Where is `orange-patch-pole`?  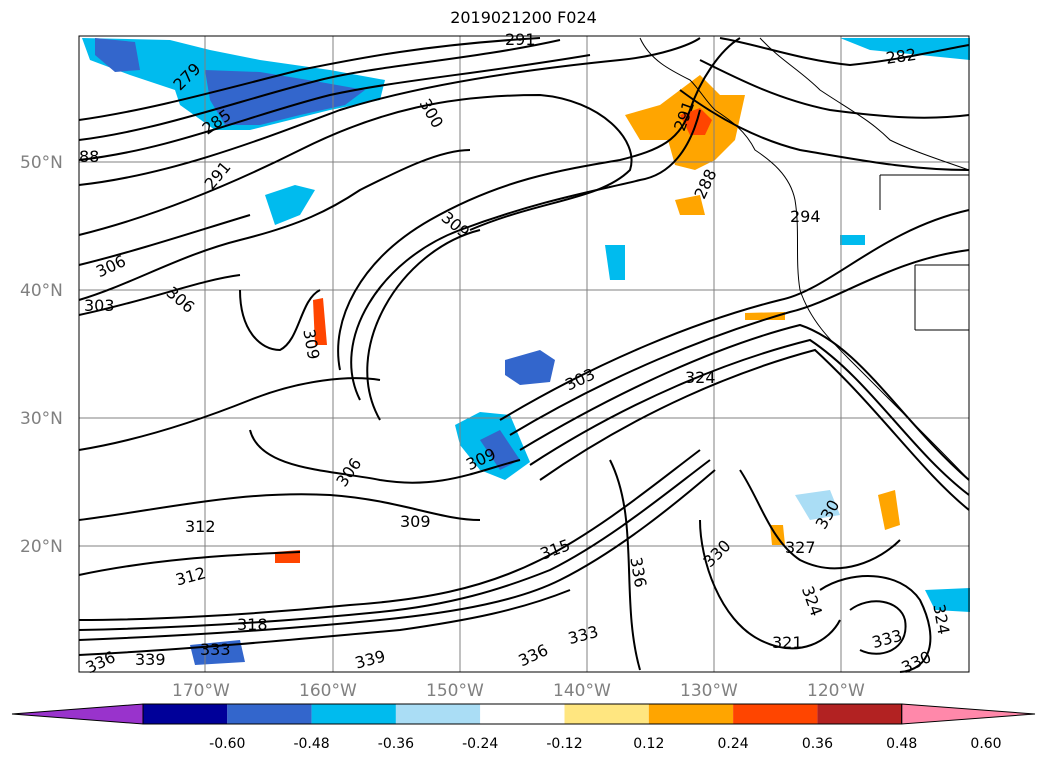
orange-patch-pole is located at coordinates (320, 321).